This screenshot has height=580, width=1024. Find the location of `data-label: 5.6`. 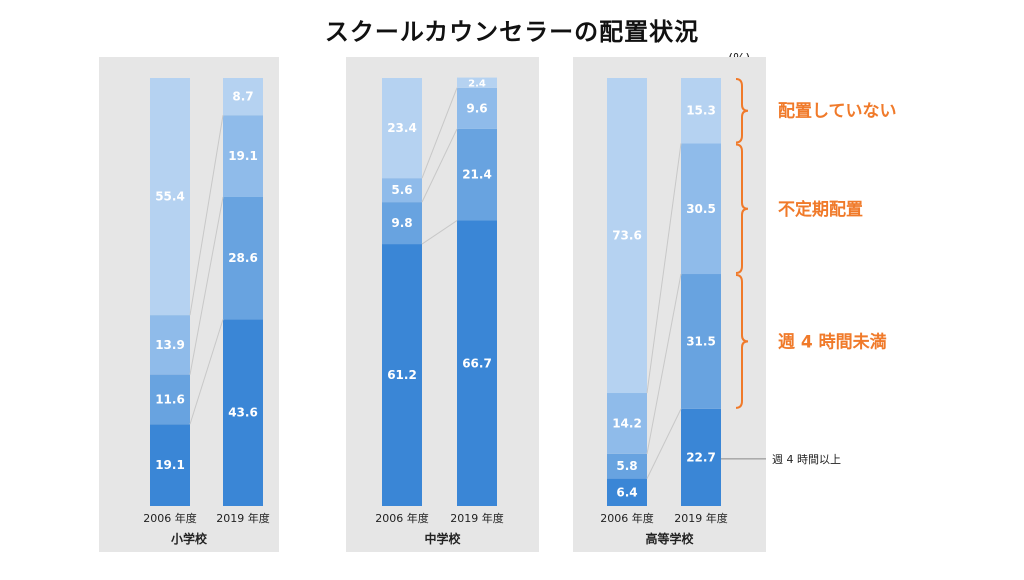

data-label: 5.6 is located at coordinates (401, 190).